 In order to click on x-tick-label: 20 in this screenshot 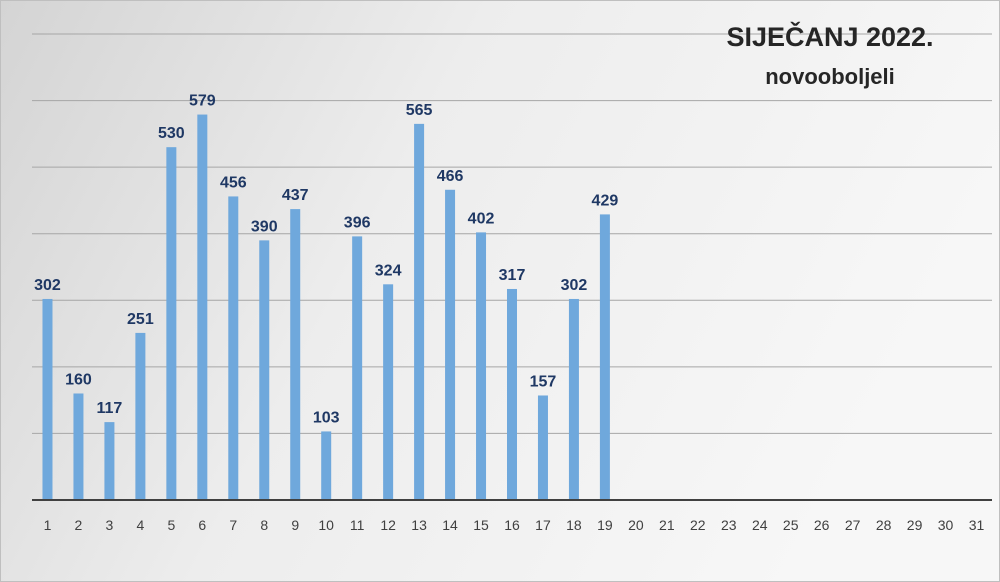, I will do `click(636, 525)`.